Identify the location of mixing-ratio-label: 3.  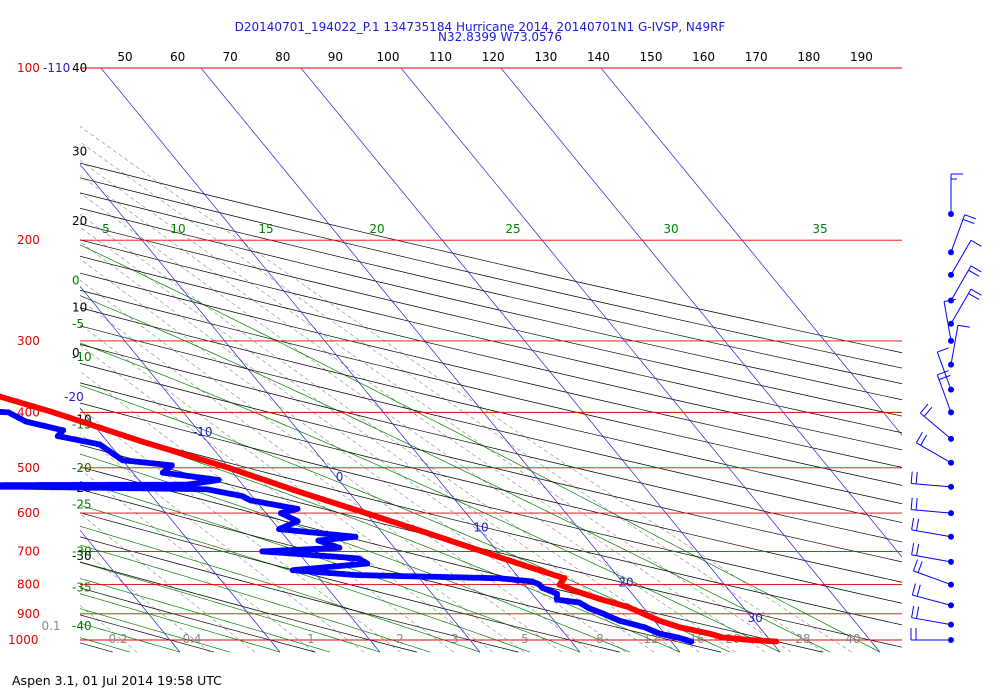
(455, 639).